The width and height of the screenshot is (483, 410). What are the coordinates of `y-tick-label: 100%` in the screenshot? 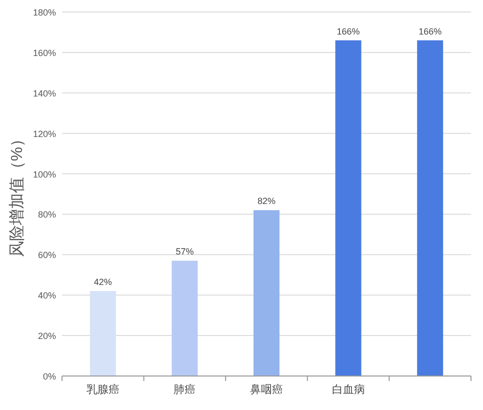 It's located at (44, 174).